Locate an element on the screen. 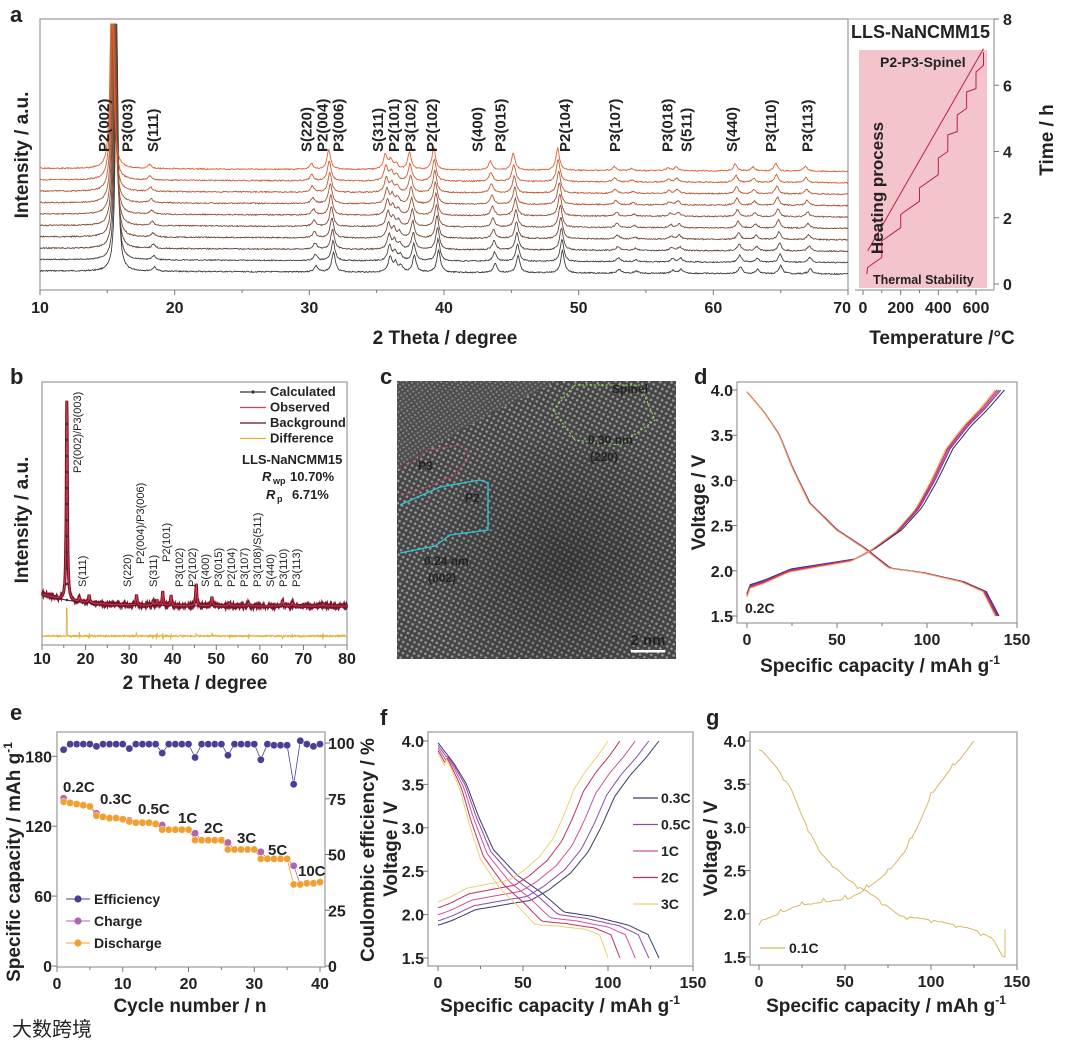 This screenshot has width=1080, height=1046. y-tick-label: 8 is located at coordinates (1007, 20).